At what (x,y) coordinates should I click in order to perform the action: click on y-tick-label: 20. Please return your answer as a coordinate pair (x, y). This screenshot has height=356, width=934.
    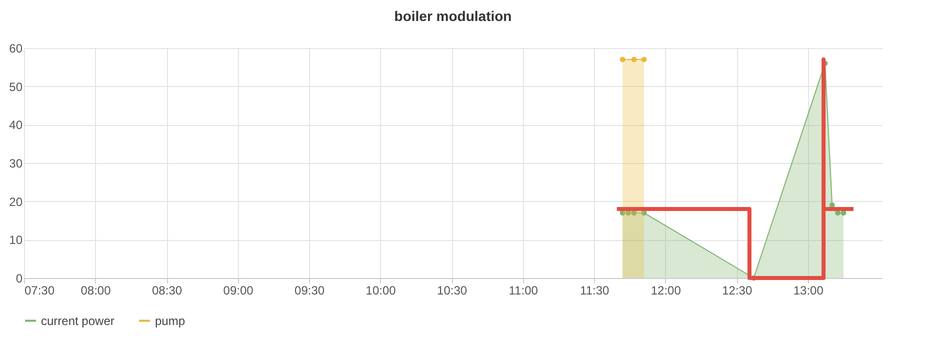
    Looking at the image, I should click on (16, 201).